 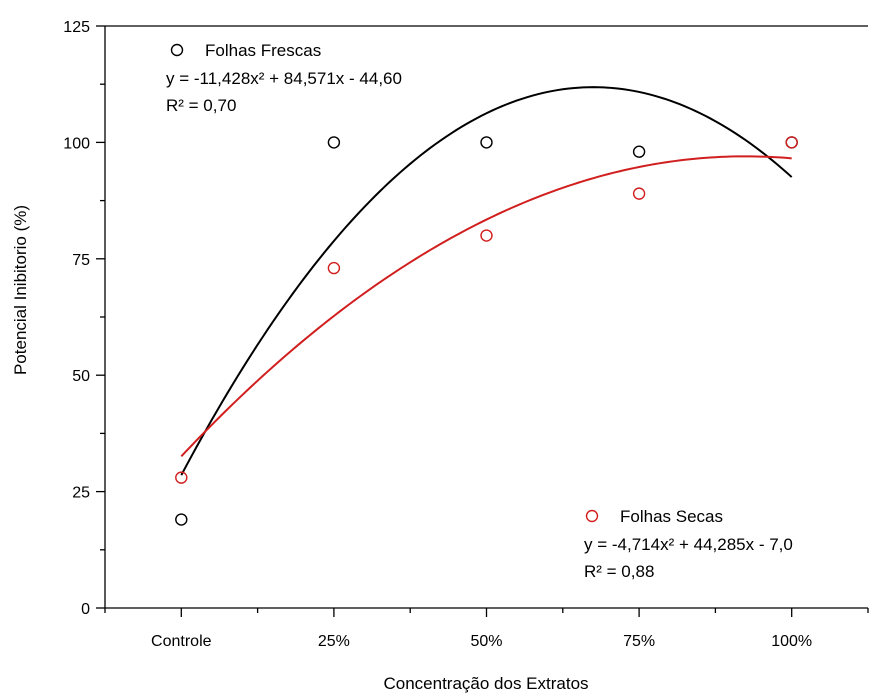 I want to click on legend-label-frescas: Folhas Frescas, so click(x=263, y=50).